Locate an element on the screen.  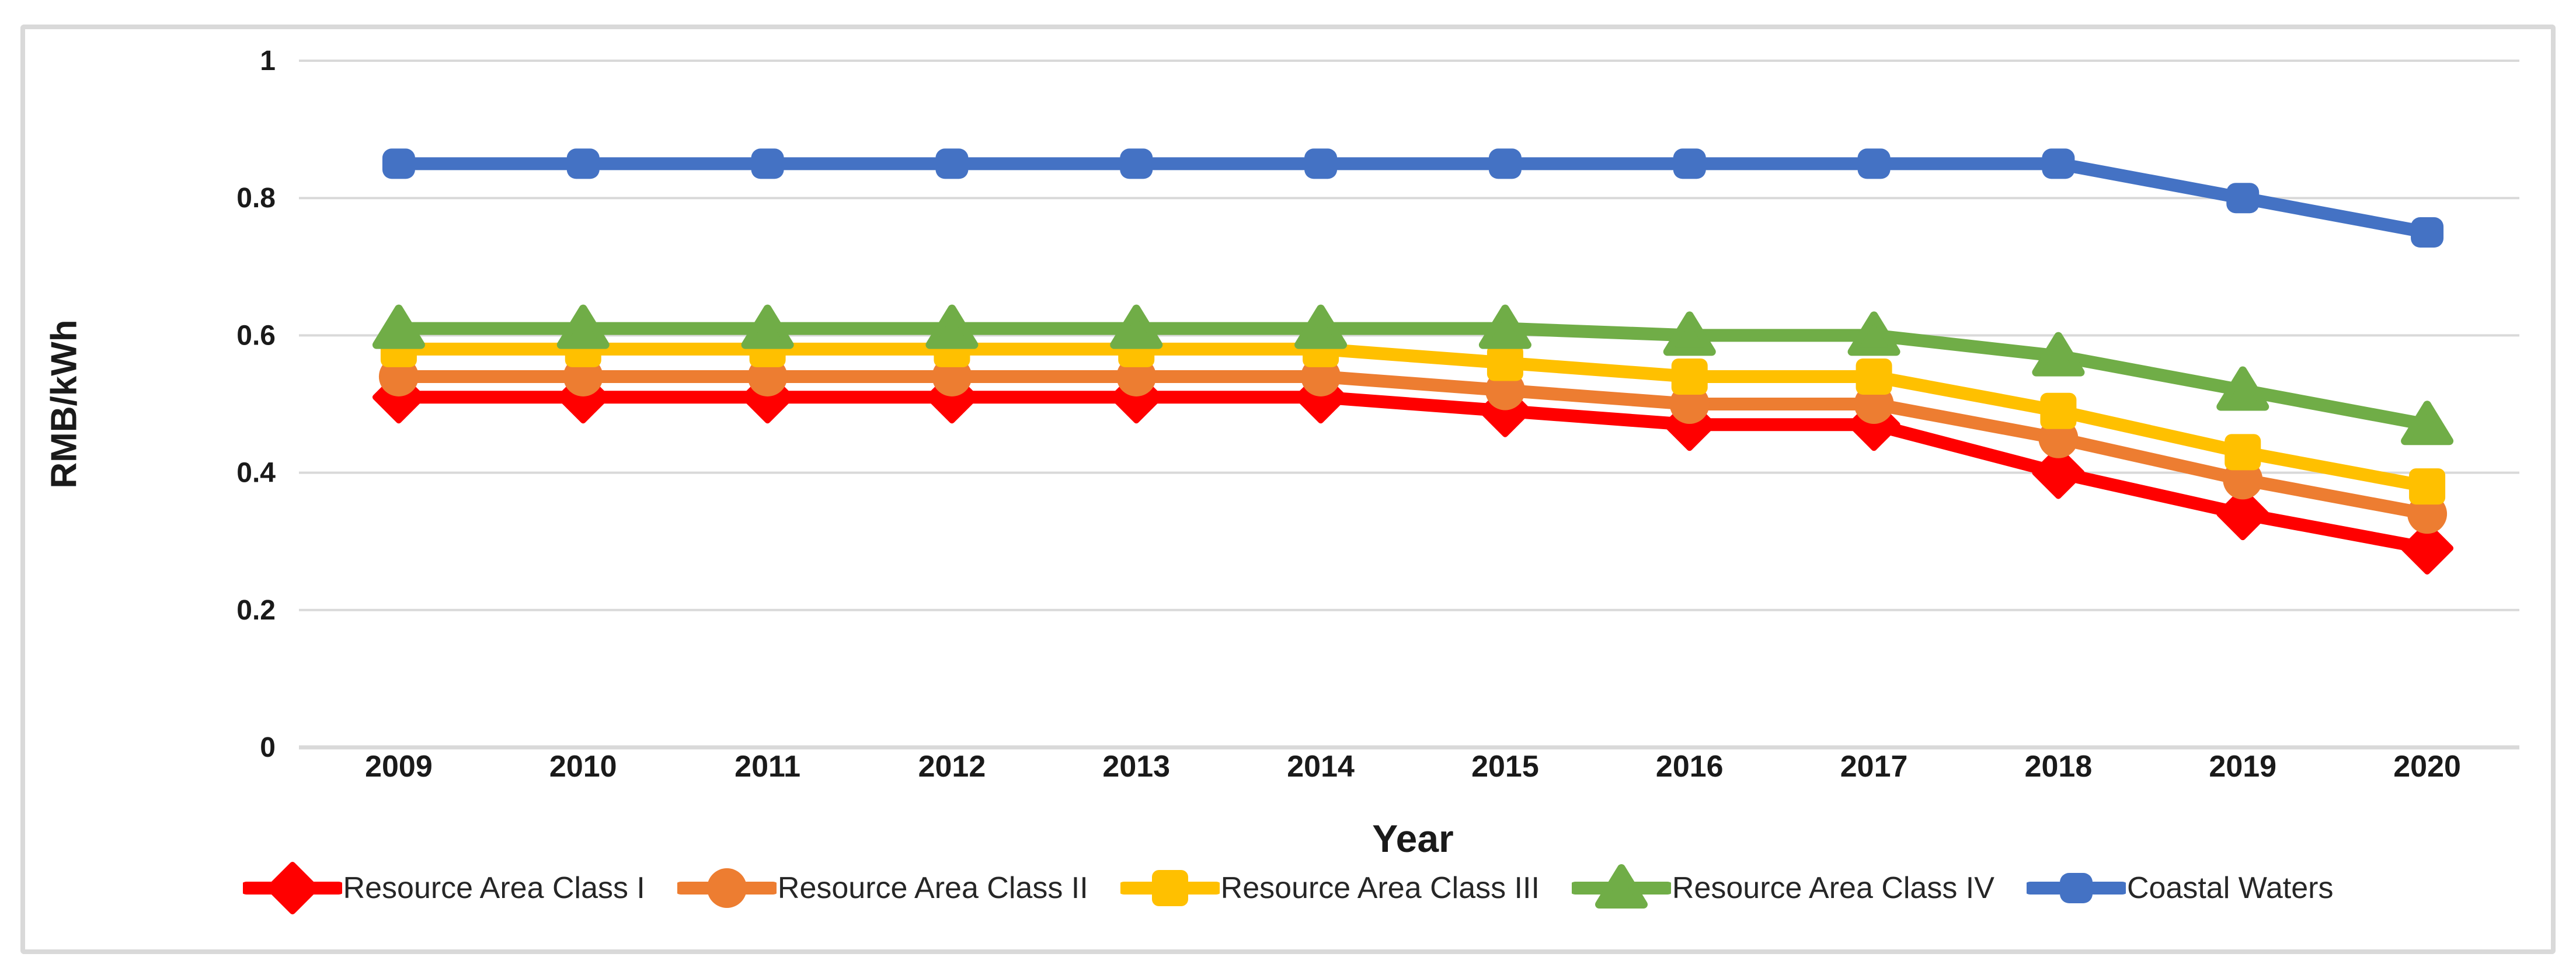
legend-rounded-square-marker-icon is located at coordinates (2076, 887).